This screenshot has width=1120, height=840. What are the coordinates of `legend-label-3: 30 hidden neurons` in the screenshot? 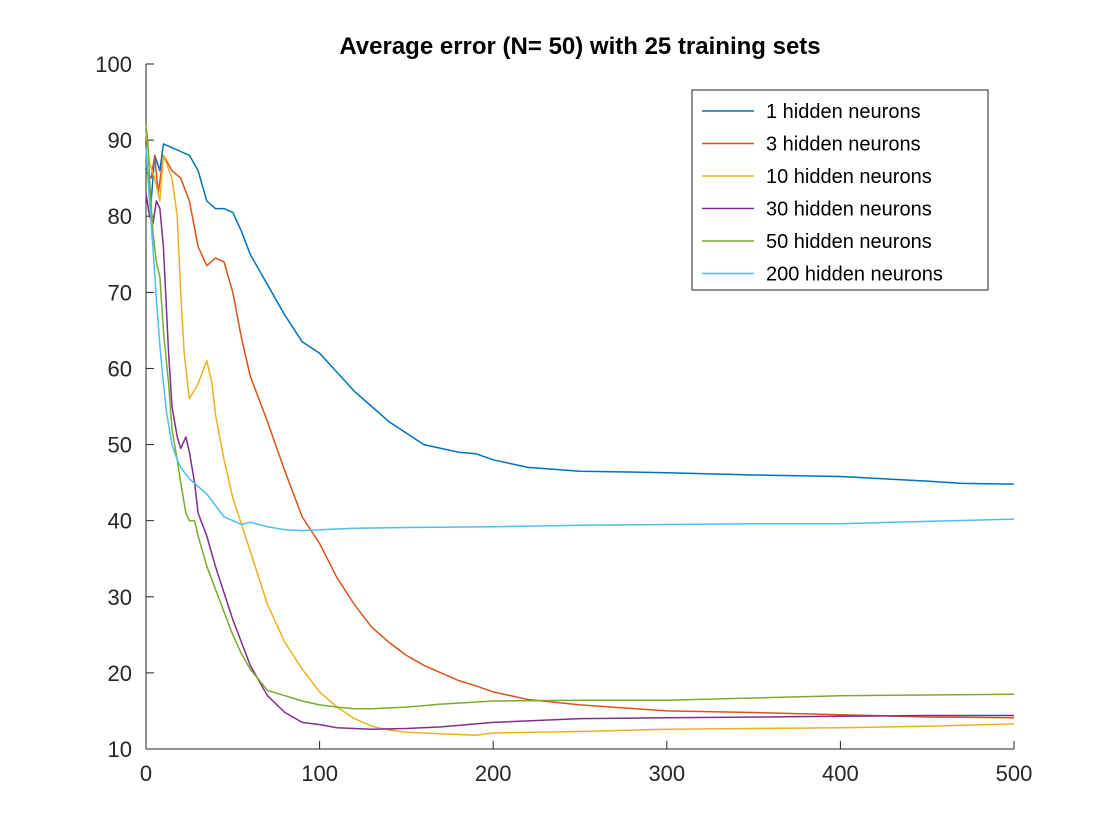 It's located at (849, 210).